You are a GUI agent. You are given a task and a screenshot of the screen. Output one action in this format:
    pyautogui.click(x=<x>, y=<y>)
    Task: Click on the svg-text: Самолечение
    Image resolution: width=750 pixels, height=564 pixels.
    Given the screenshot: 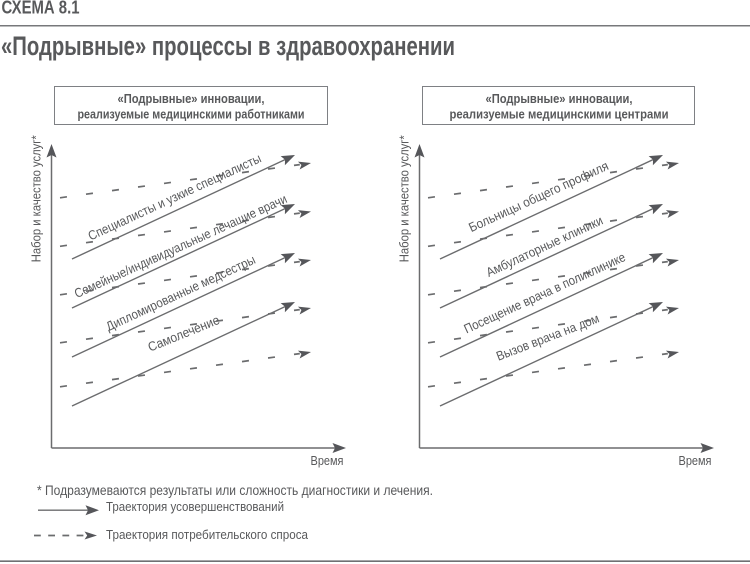 What is the action you would take?
    pyautogui.click(x=184, y=333)
    